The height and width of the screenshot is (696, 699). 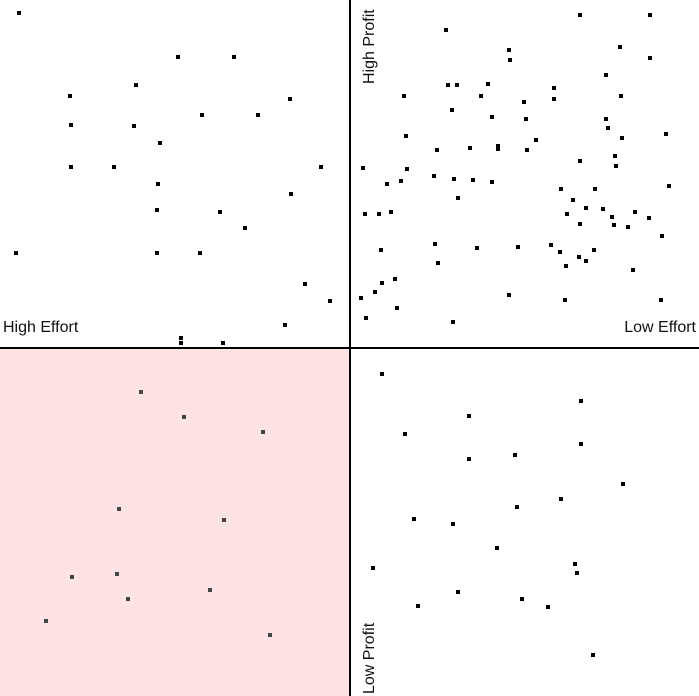 What do you see at coordinates (41, 327) in the screenshot?
I see `x-axis-left-label: High Effort` at bounding box center [41, 327].